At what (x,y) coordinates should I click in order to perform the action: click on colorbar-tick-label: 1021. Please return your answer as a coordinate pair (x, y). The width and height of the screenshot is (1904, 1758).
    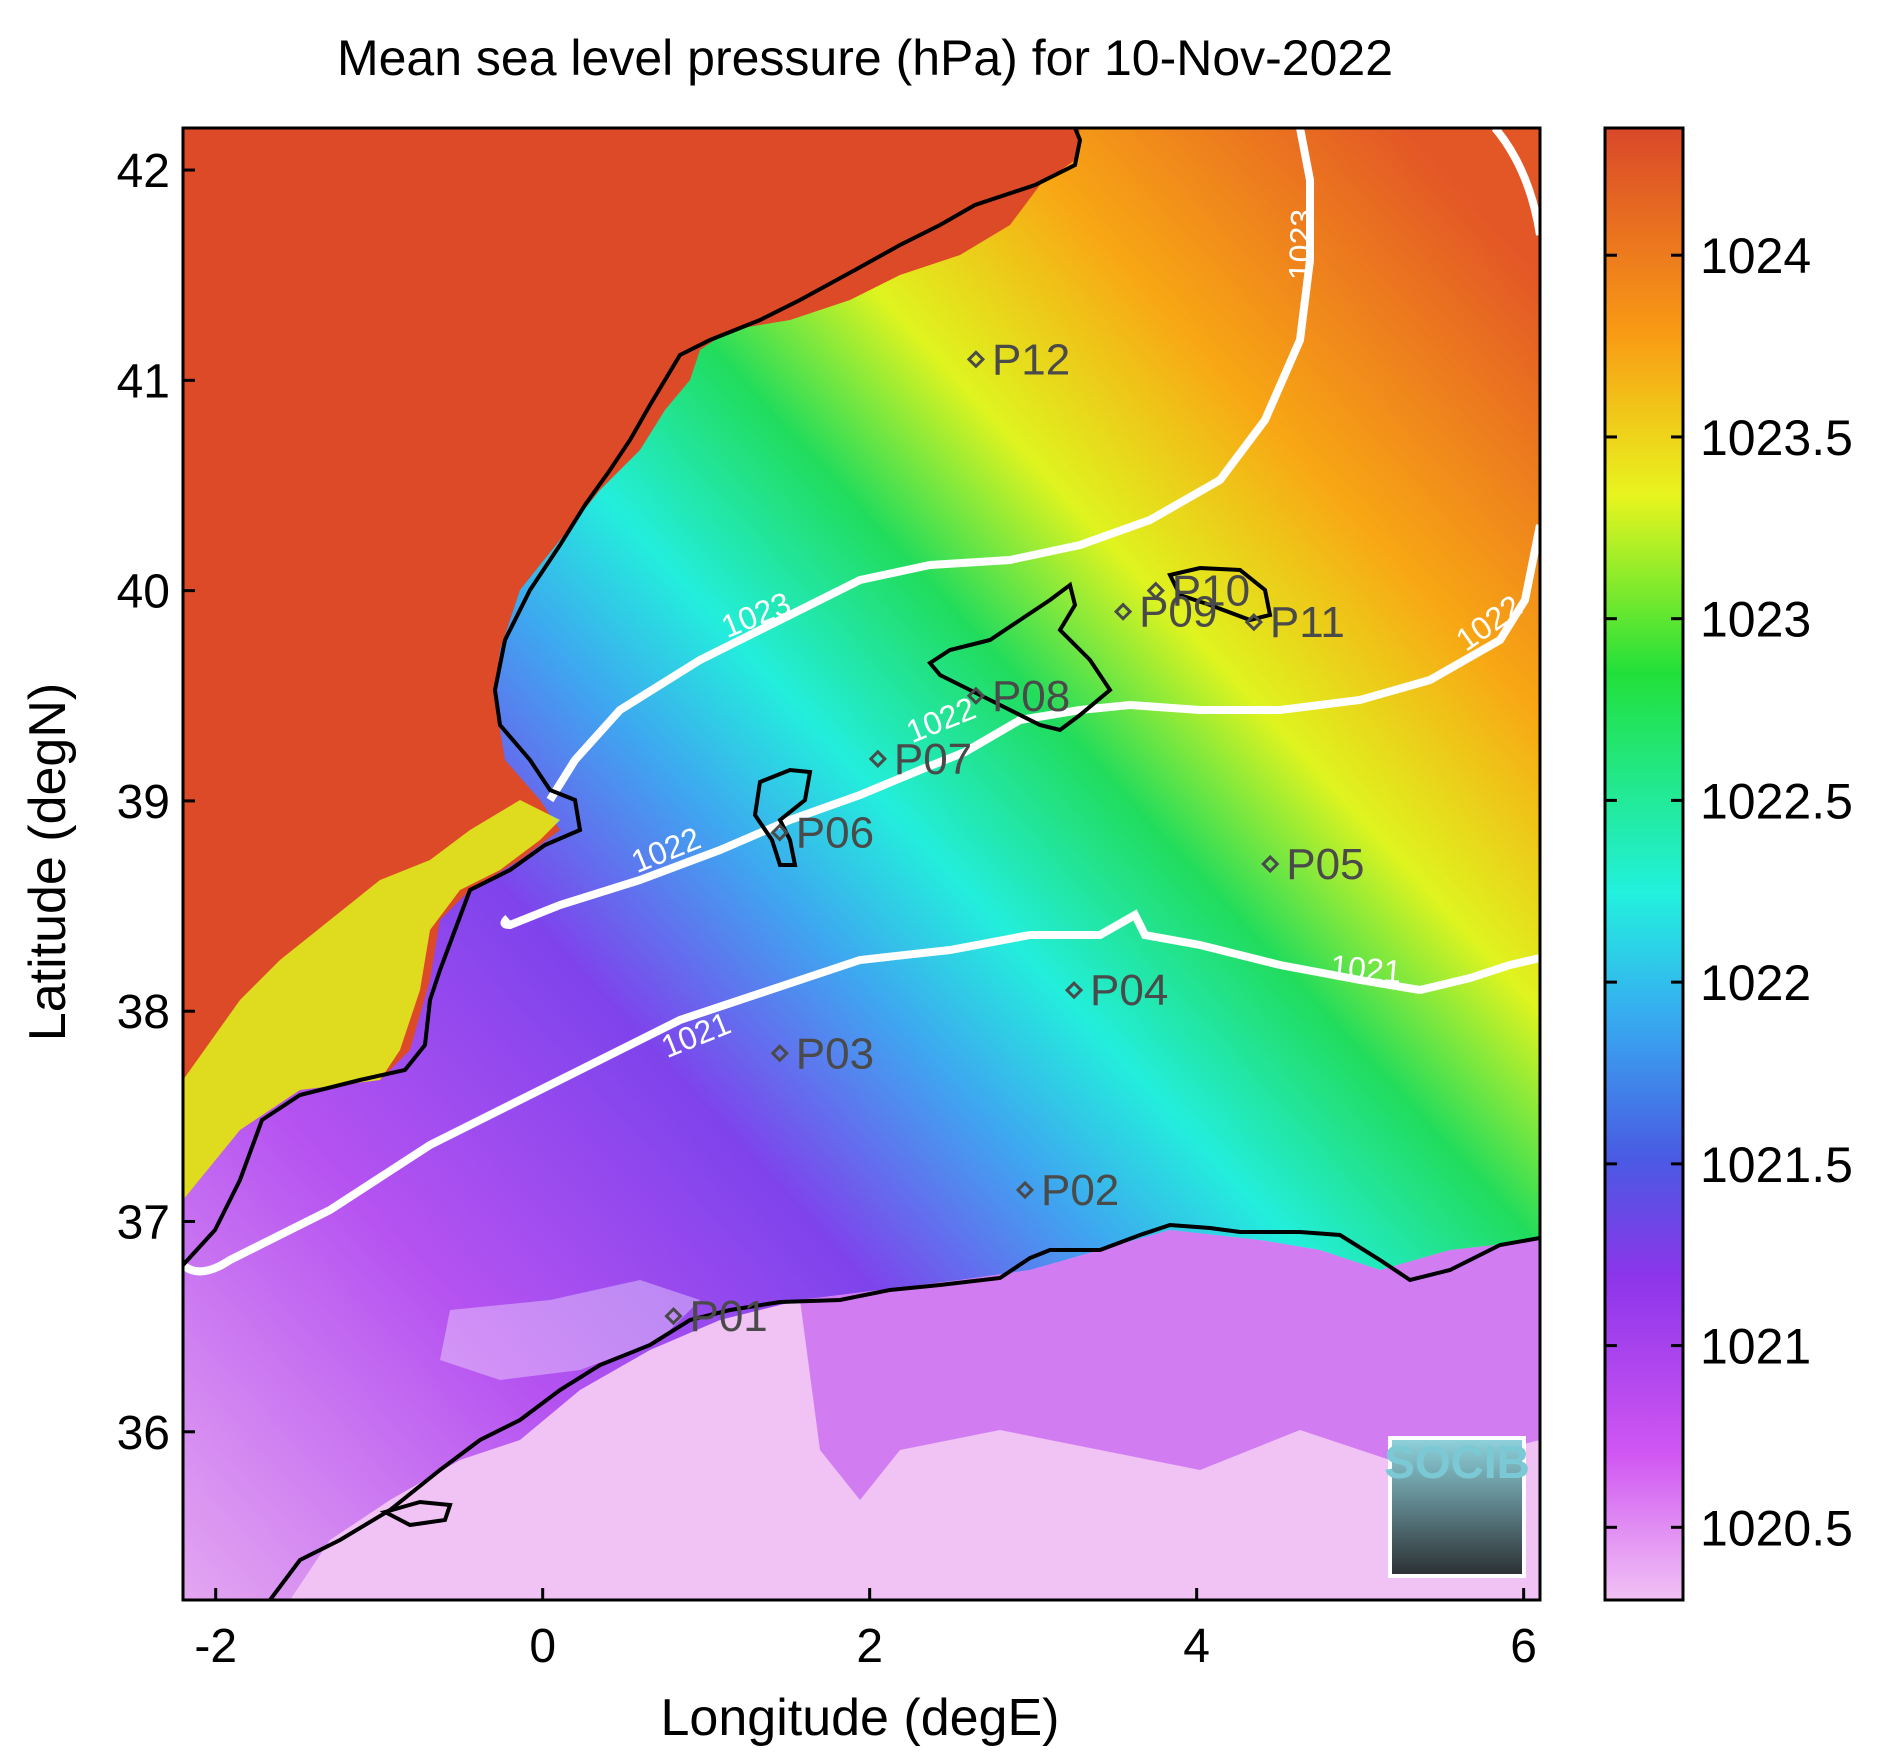
    Looking at the image, I should click on (1755, 1347).